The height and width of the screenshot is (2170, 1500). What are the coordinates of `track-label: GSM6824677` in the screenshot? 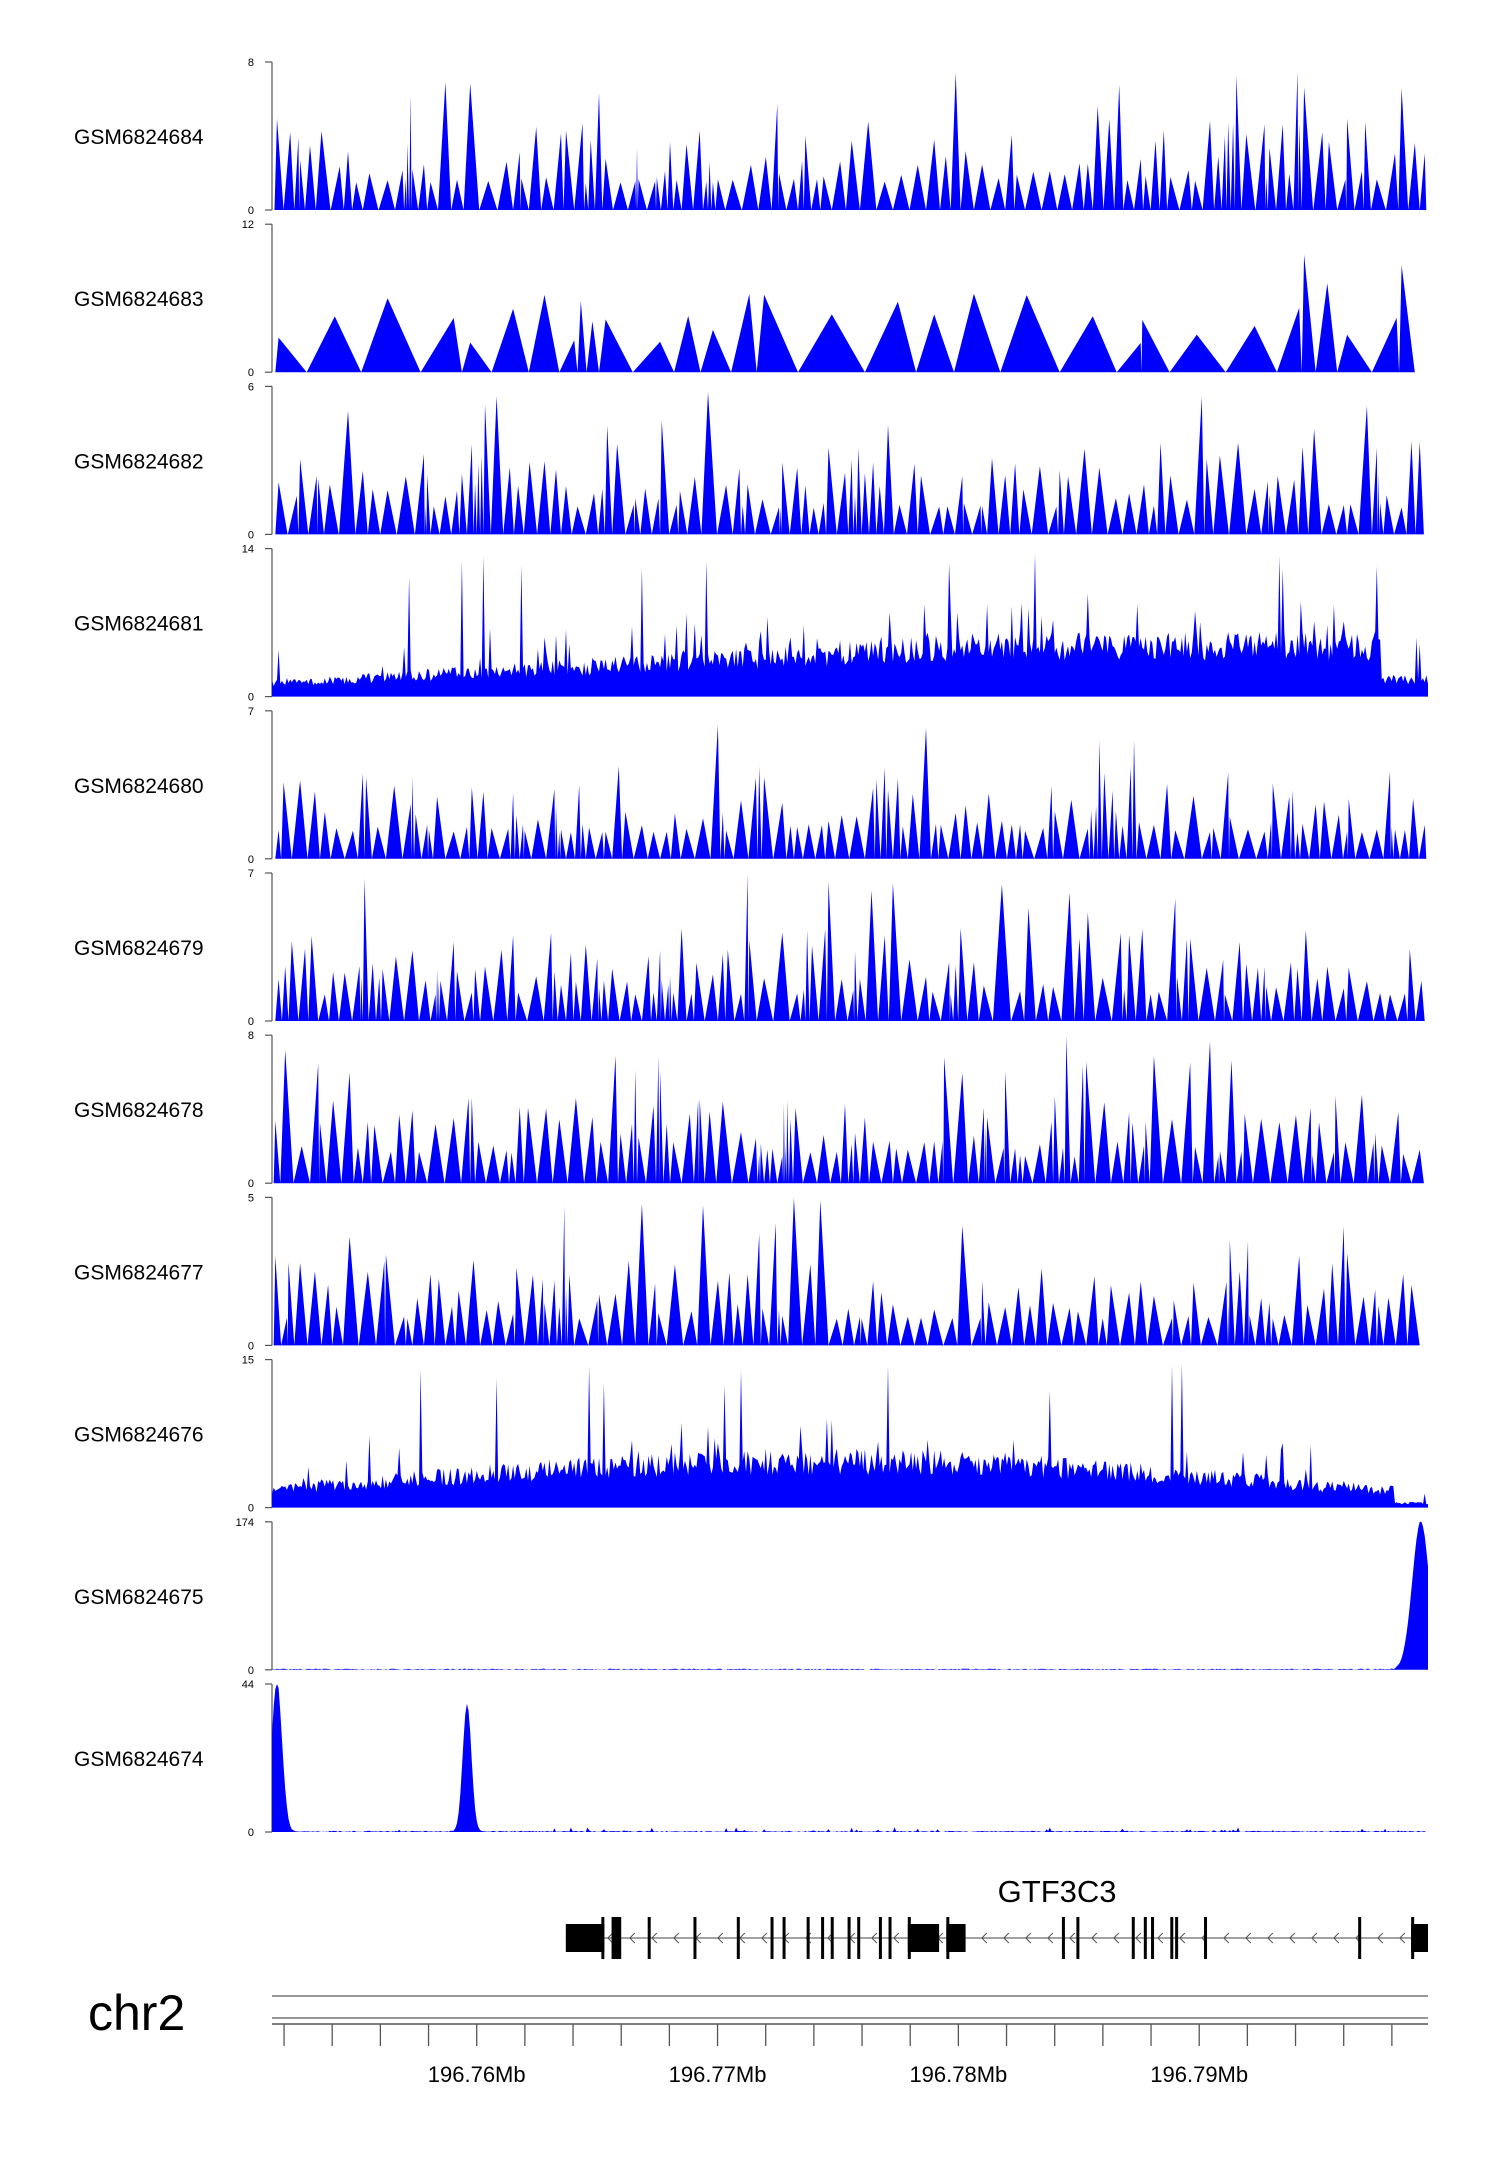 It's located at (139, 1272).